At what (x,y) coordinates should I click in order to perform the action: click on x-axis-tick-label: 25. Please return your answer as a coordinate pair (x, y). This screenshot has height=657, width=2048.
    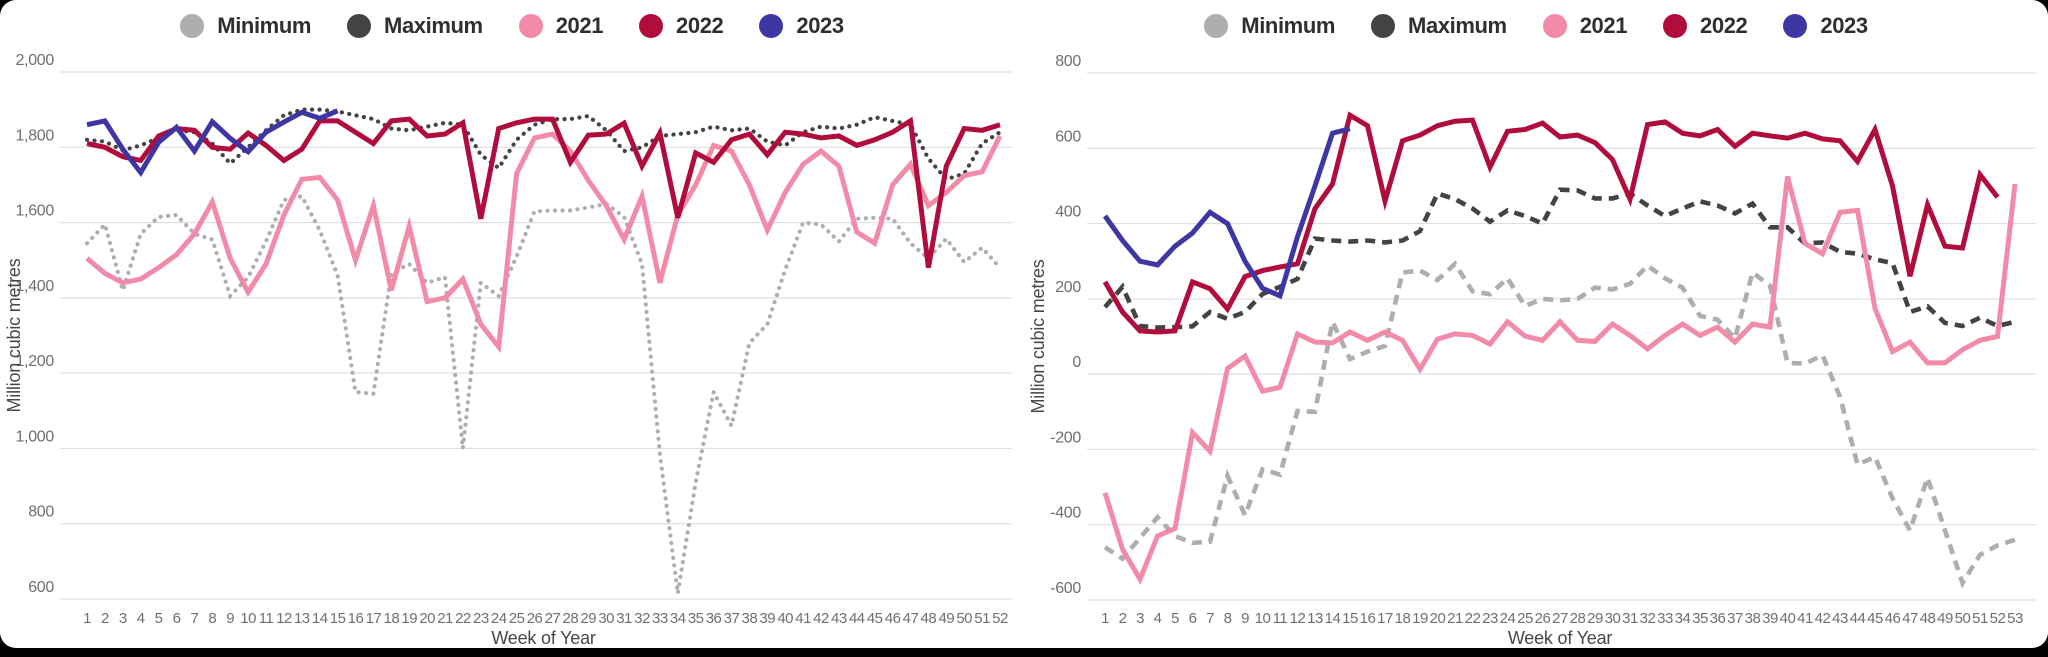
    Looking at the image, I should click on (1525, 618).